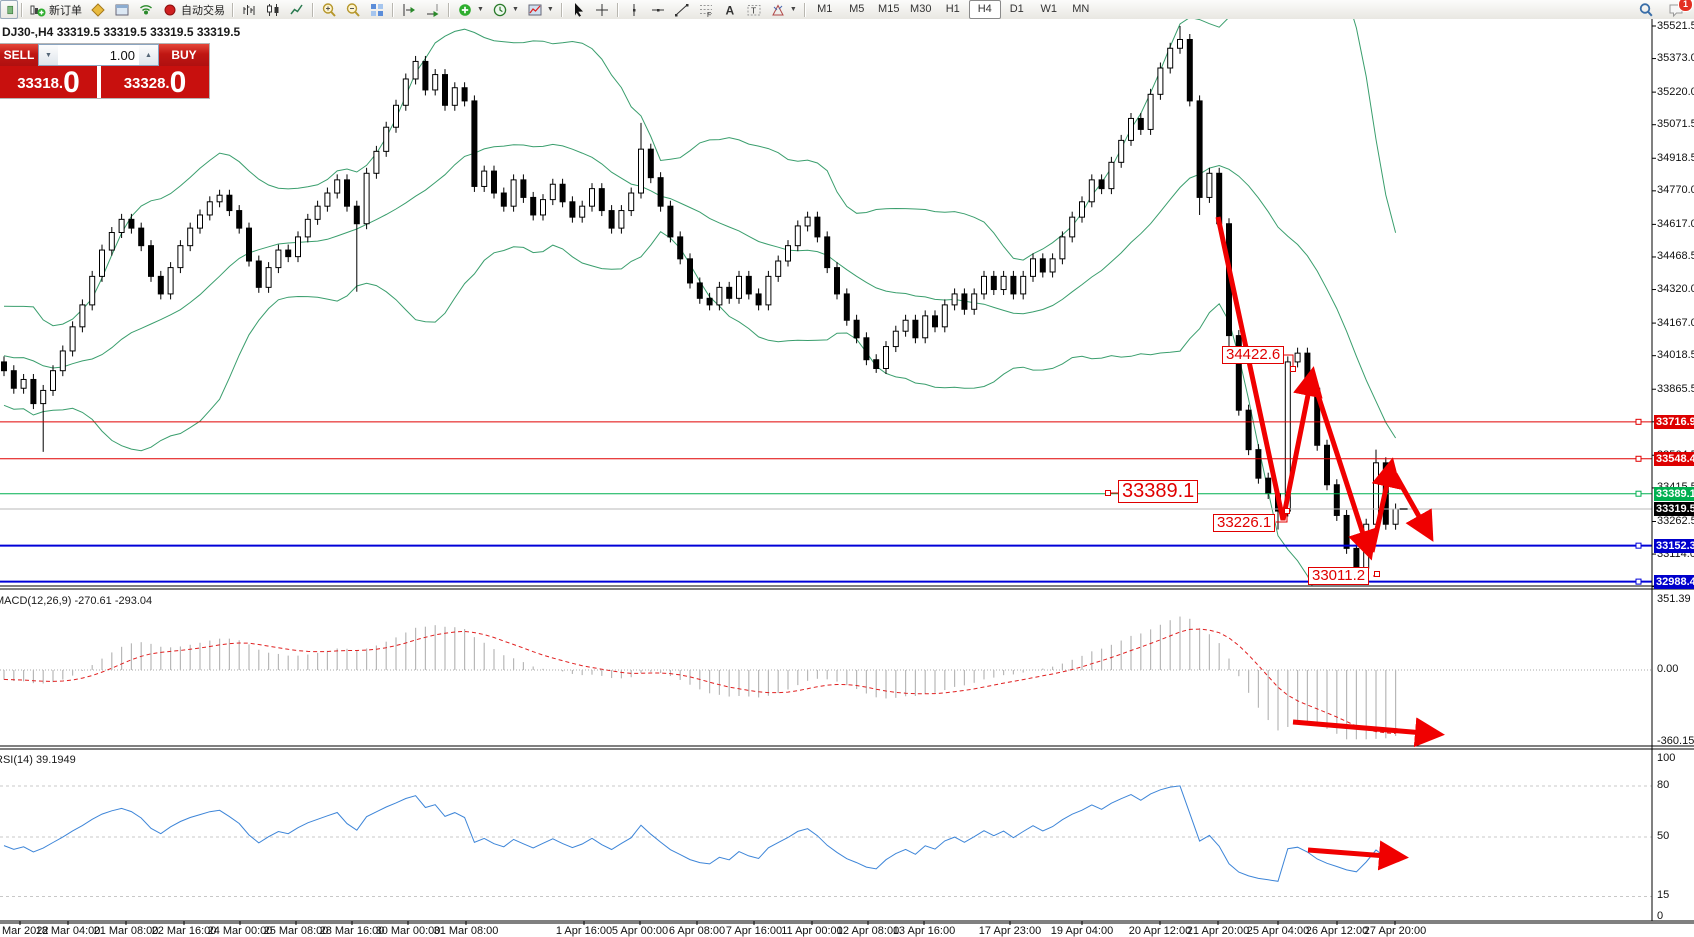  What do you see at coordinates (148, 55) in the screenshot?
I see `volume-up-button: ▲` at bounding box center [148, 55].